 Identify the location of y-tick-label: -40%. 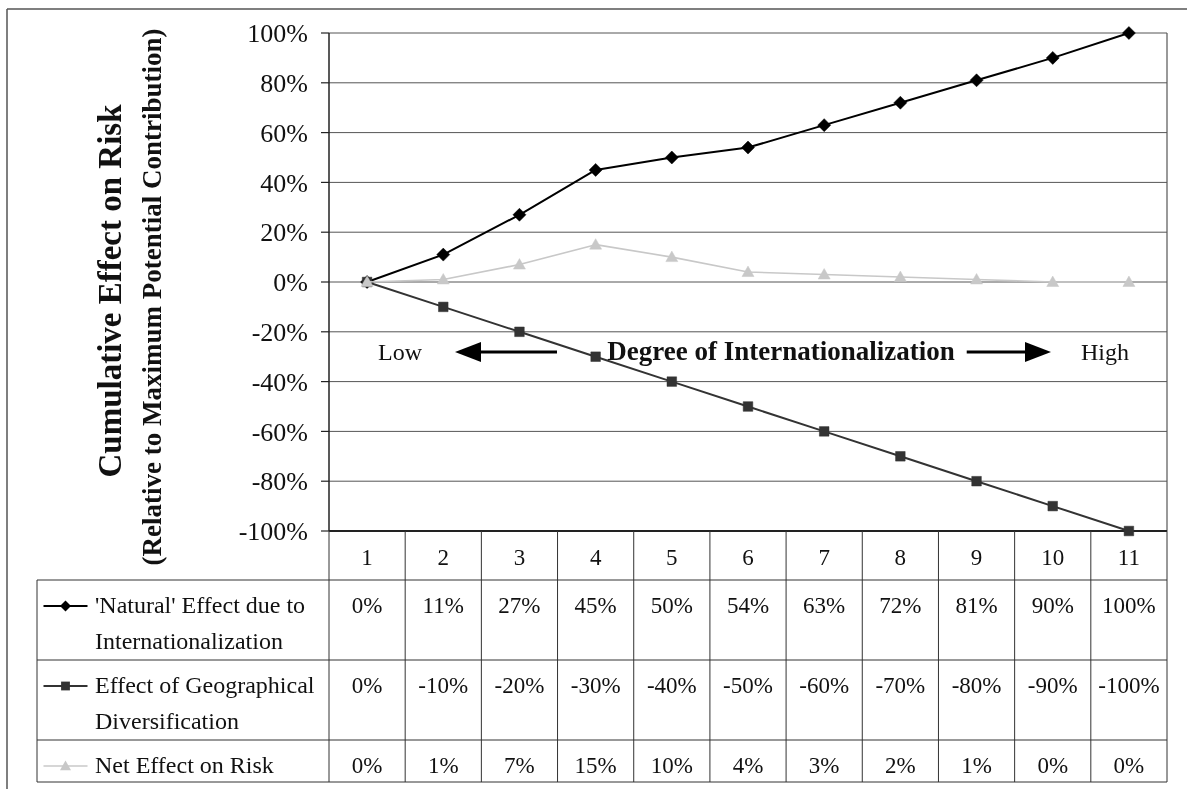
(279, 382).